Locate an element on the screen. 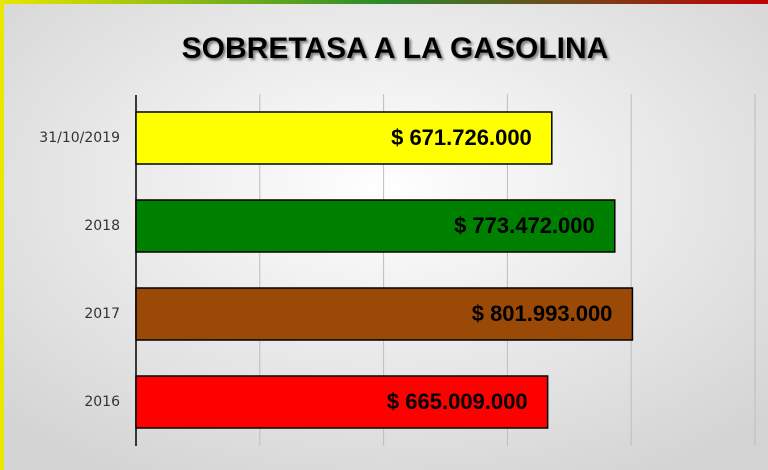 The image size is (768, 470). data-label: $ 665.009.000 is located at coordinates (457, 401).